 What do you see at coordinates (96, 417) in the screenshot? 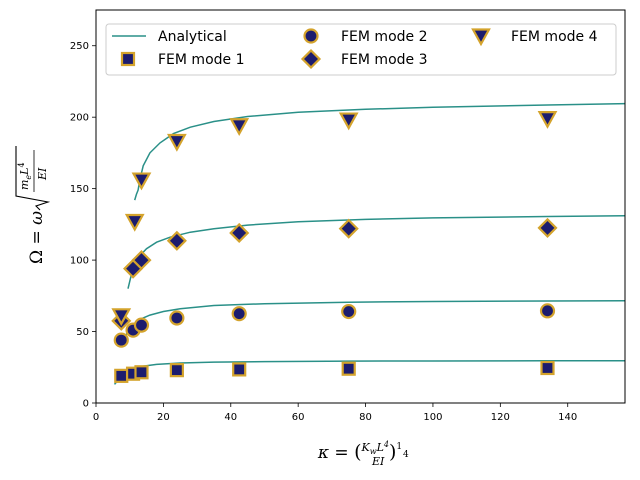
I see `x-tick-label: 0` at bounding box center [96, 417].